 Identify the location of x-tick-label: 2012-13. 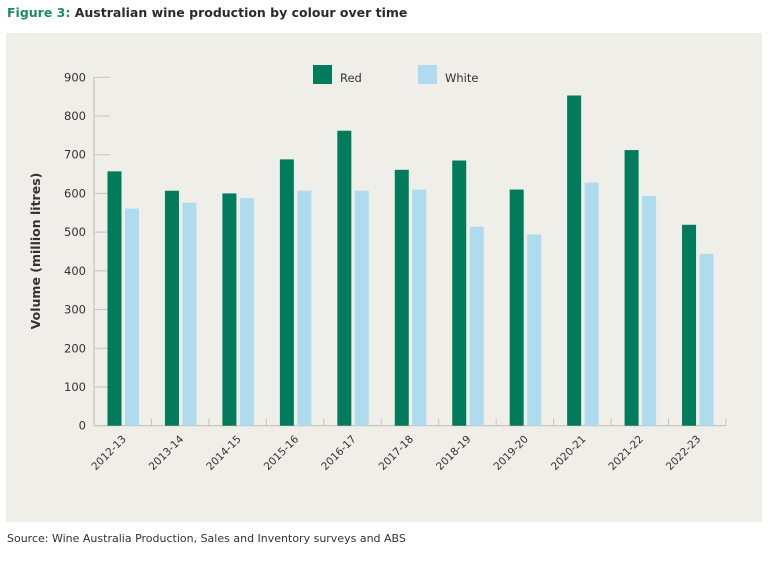
(109, 453).